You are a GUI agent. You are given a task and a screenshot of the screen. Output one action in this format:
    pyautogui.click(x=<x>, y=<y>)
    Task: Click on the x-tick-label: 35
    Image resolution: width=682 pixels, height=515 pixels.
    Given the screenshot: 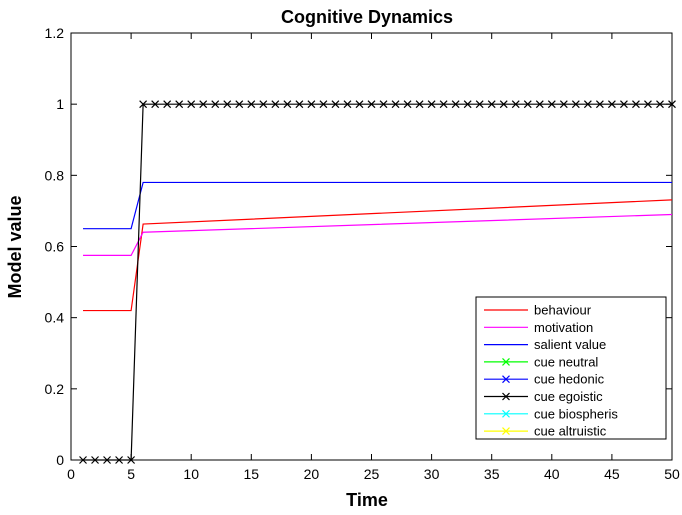 What is the action you would take?
    pyautogui.click(x=492, y=474)
    